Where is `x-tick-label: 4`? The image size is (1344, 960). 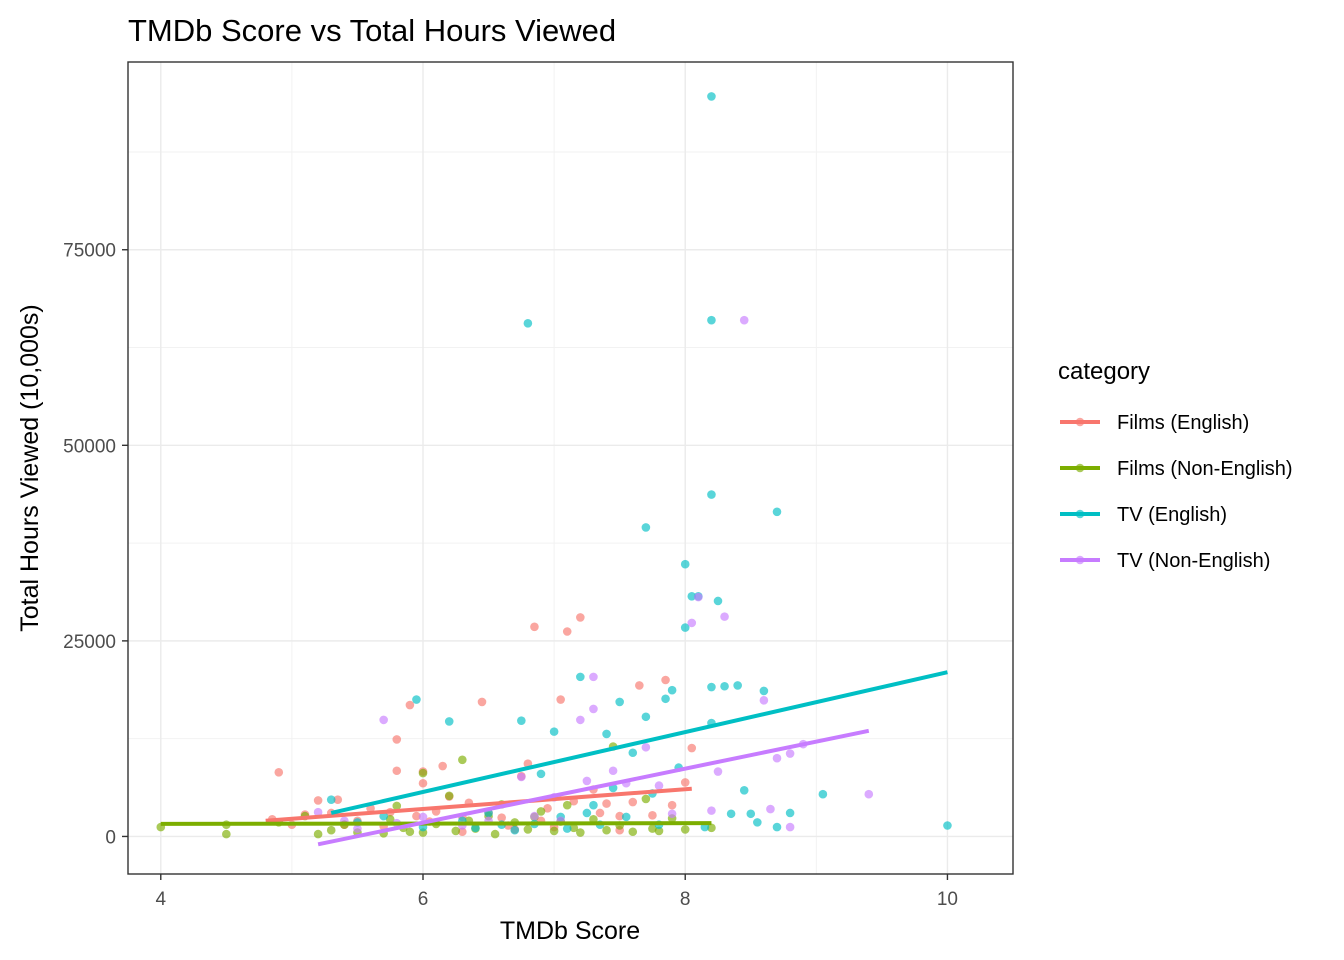
x-tick-label: 4 is located at coordinates (160, 899).